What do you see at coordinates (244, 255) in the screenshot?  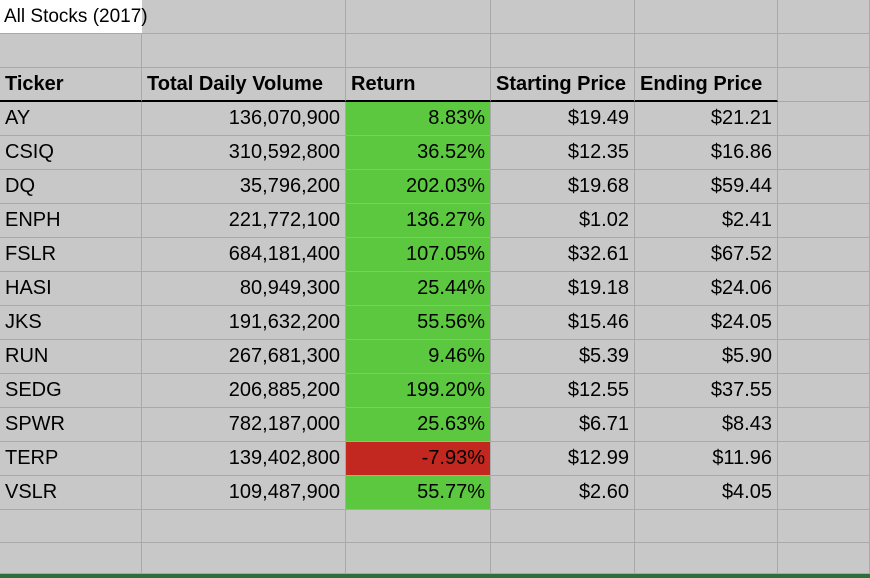 I see `volume-cell: 684,181,400` at bounding box center [244, 255].